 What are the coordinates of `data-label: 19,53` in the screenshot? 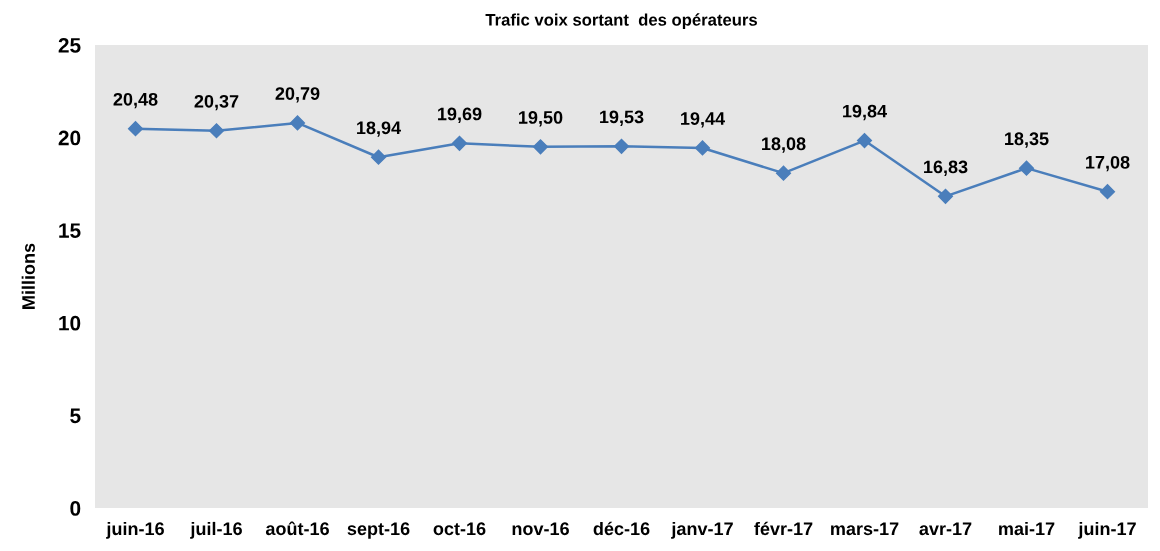 It's located at (622, 118).